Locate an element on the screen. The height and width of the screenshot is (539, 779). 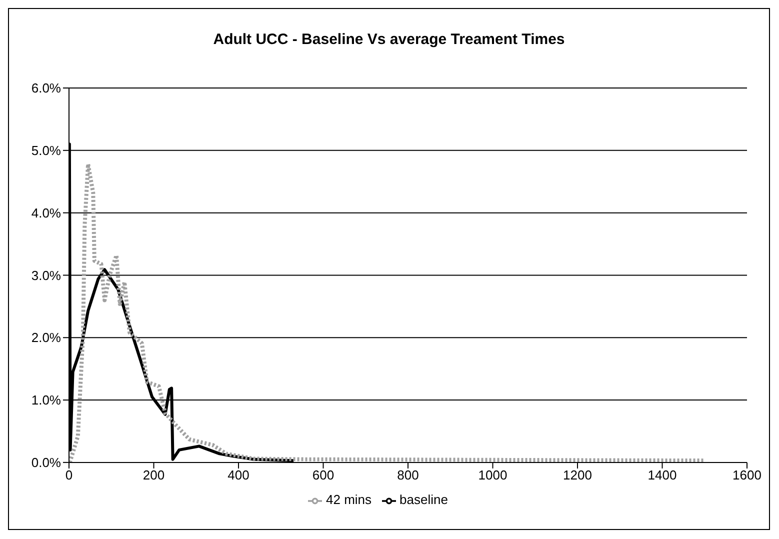
legend-label: 42 mins is located at coordinates (349, 500).